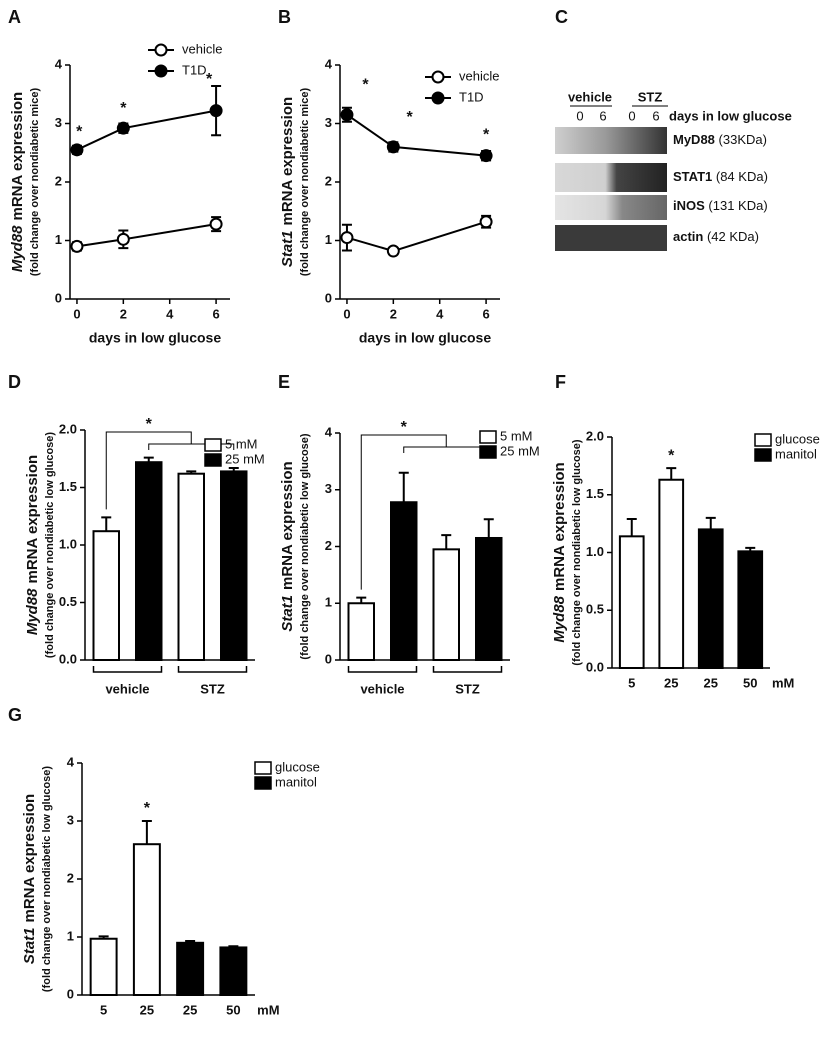 The height and width of the screenshot is (1055, 837). I want to click on band-label: actin (42 KDa), so click(716, 236).